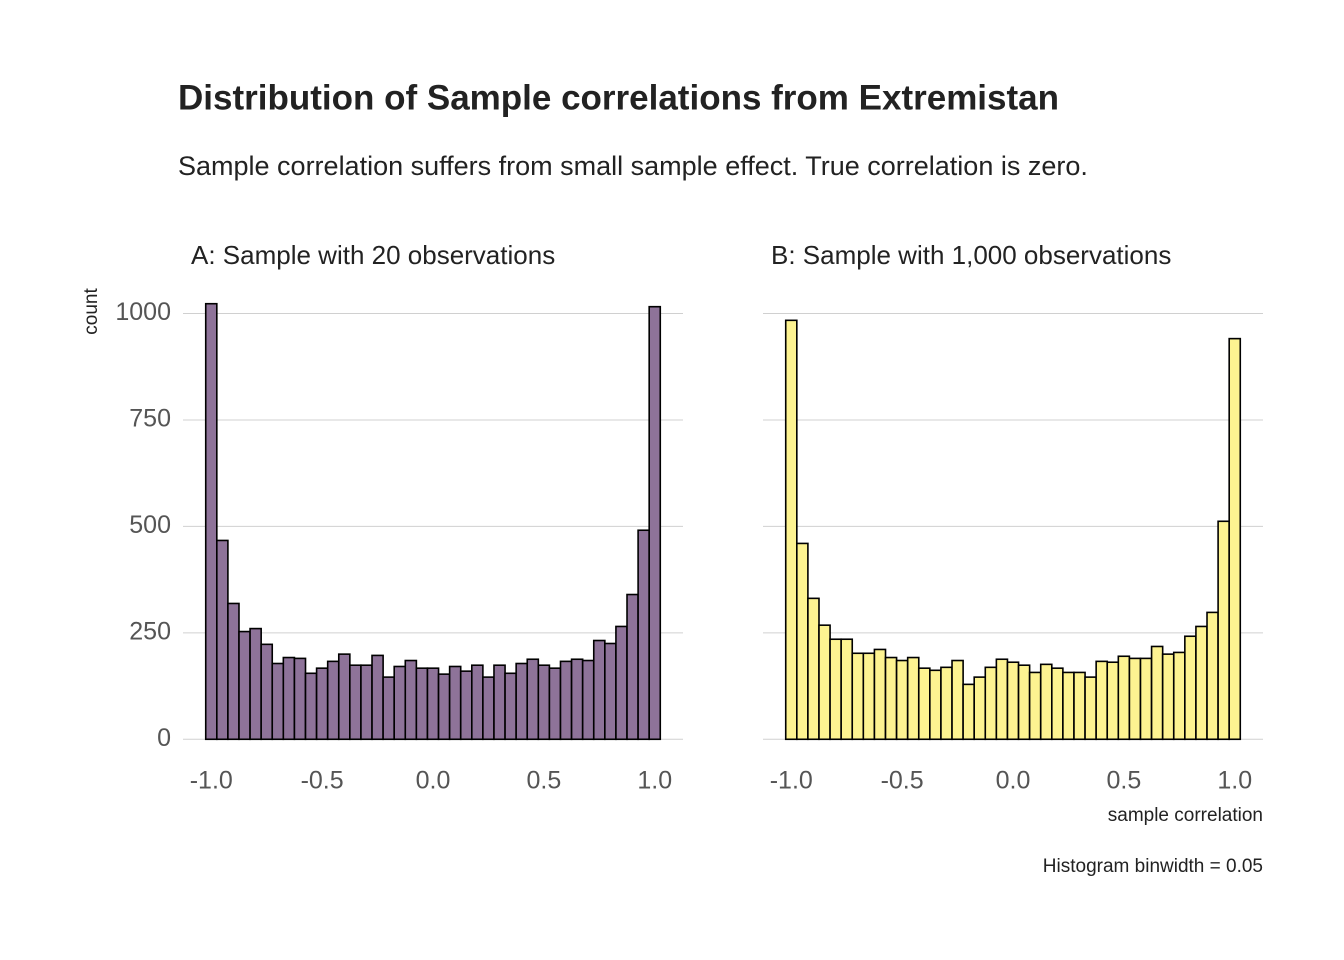 This screenshot has height=960, width=1344. Describe the element at coordinates (150, 419) in the screenshot. I see `y-tick-label: 750` at that location.